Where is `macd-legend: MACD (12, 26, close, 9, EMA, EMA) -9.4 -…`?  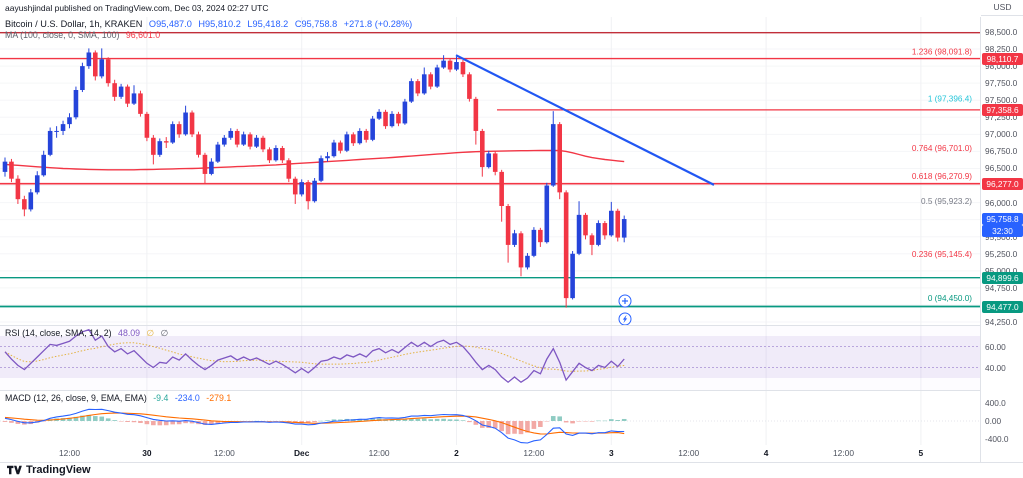
macd-legend: MACD (12, 26, close, 9, EMA, EMA) -9.4 -… is located at coordinates (120, 398).